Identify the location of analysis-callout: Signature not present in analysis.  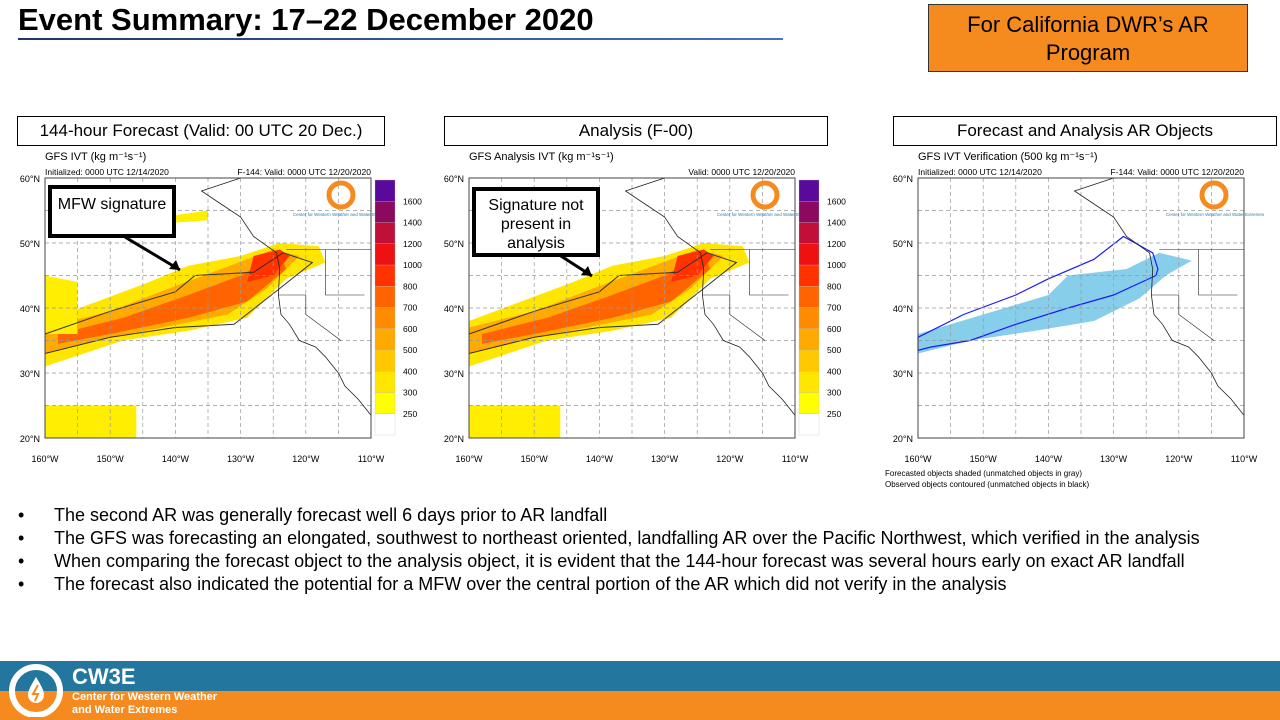
(536, 222).